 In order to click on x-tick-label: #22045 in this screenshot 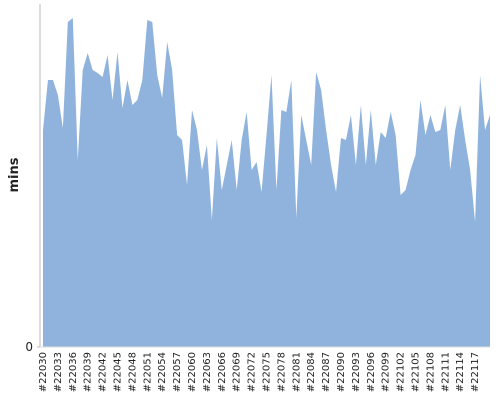, I will do `click(118, 372)`.